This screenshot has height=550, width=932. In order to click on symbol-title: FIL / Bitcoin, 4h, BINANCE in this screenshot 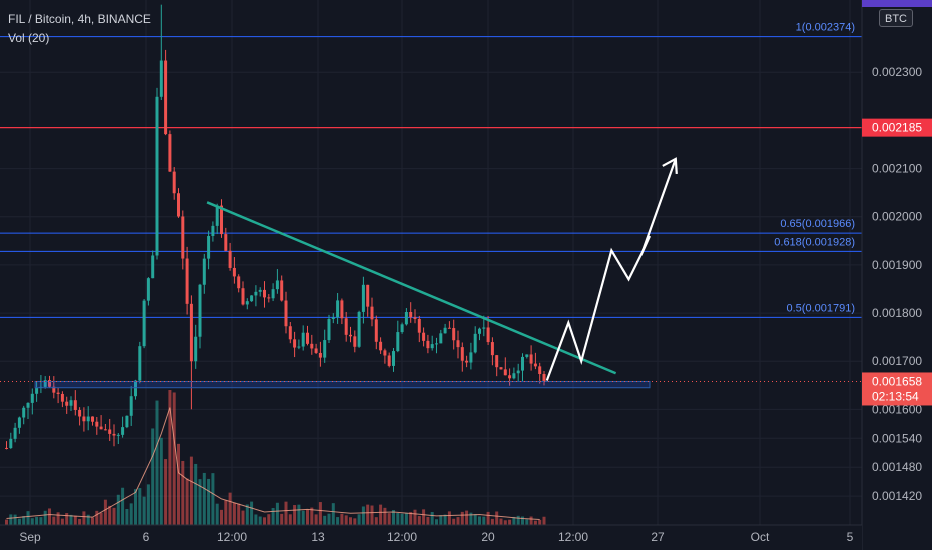, I will do `click(79, 19)`.